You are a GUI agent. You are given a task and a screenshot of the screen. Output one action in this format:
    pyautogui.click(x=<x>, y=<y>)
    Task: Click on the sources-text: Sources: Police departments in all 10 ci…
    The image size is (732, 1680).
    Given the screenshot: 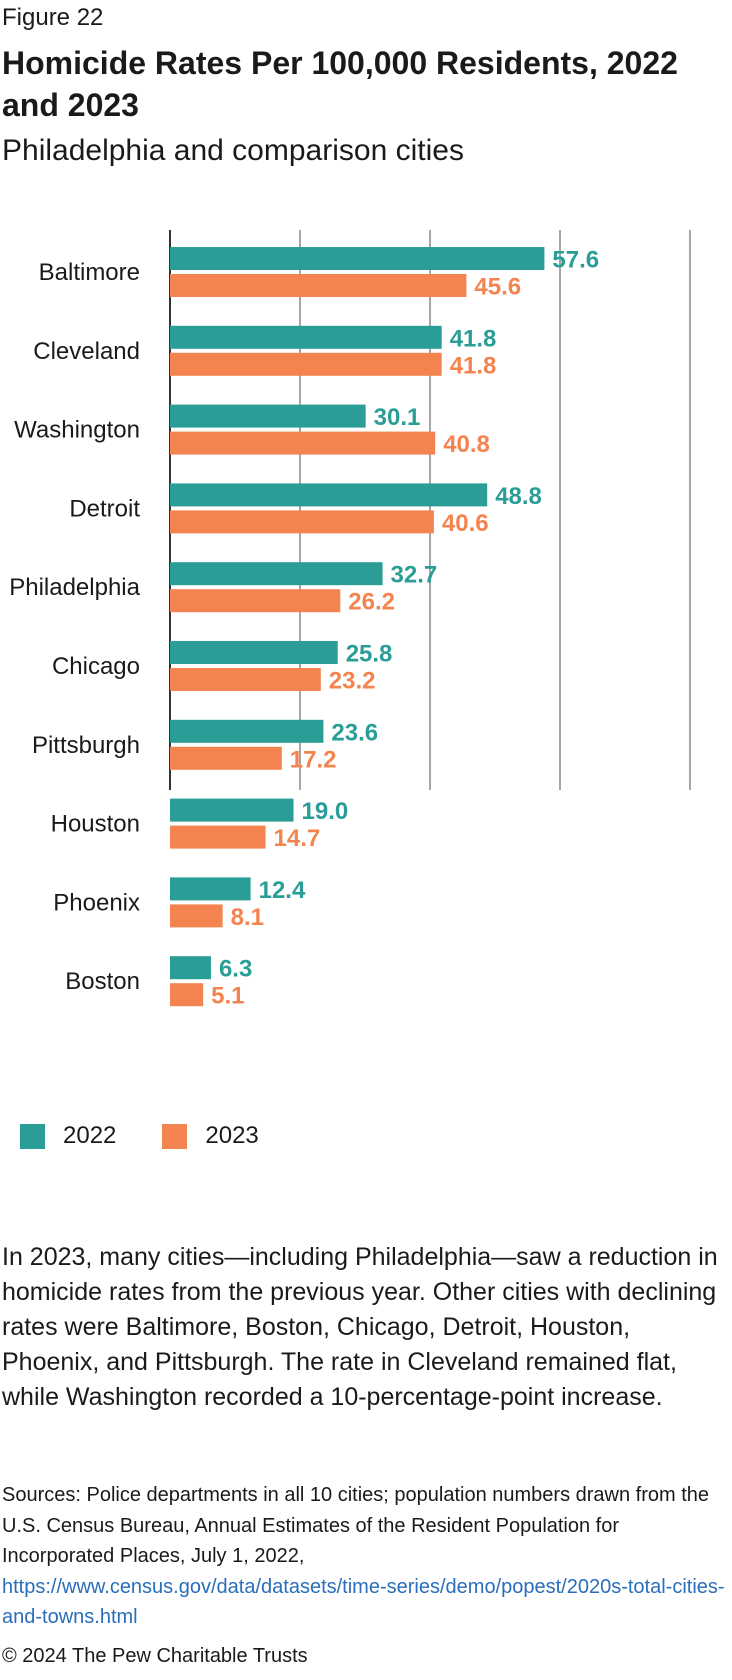 What is the action you would take?
    pyautogui.click(x=356, y=1525)
    